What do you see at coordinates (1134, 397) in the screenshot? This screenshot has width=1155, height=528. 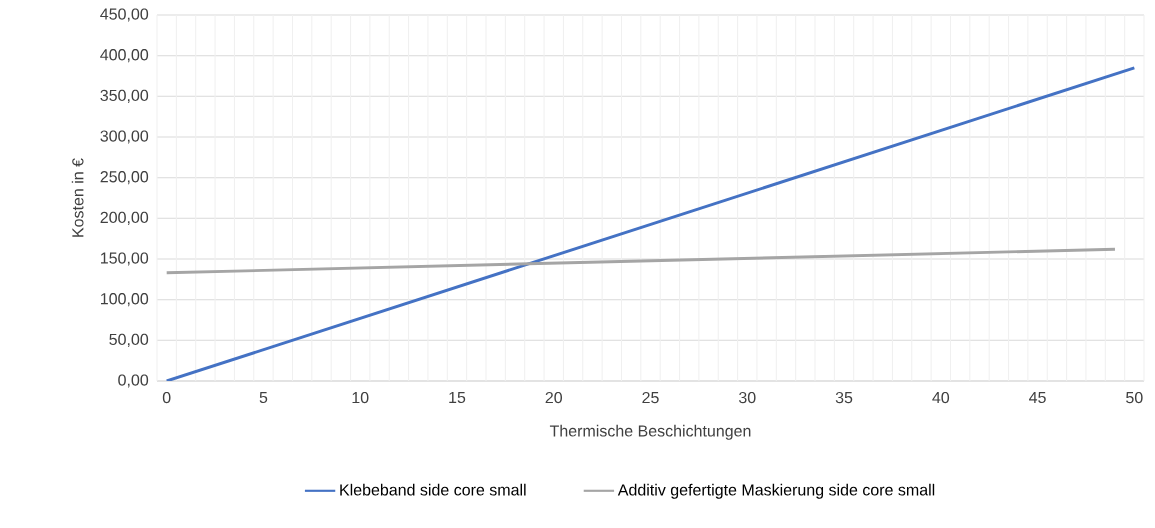 I see `x-tick-label: 50` at bounding box center [1134, 397].